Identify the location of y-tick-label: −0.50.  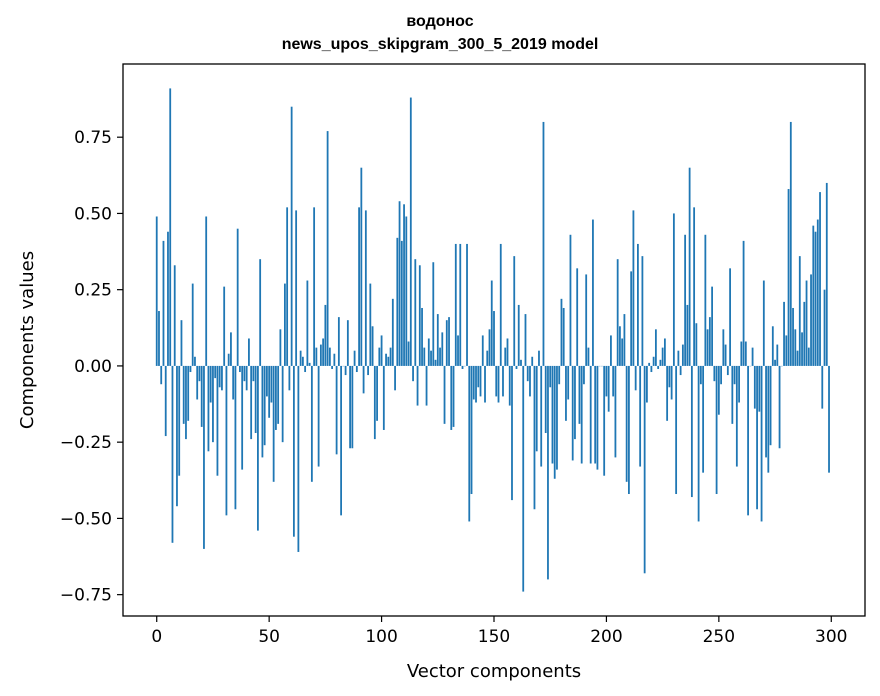
(86, 519).